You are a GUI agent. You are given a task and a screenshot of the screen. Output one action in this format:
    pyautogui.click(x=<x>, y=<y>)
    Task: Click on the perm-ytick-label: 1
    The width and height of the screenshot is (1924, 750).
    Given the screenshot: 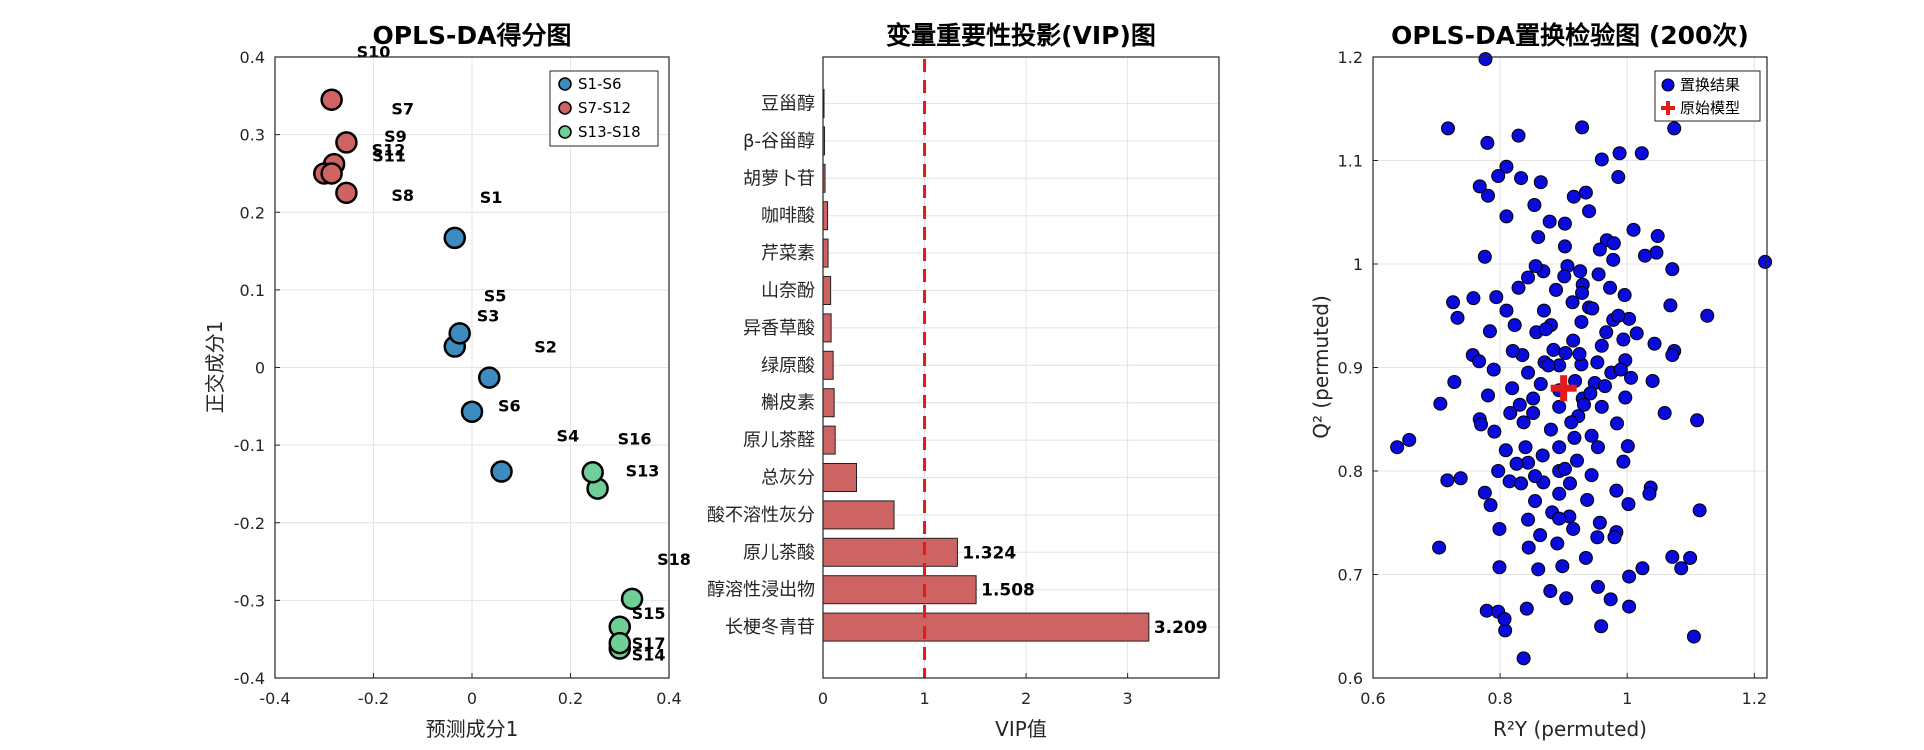 What is the action you would take?
    pyautogui.click(x=1358, y=264)
    